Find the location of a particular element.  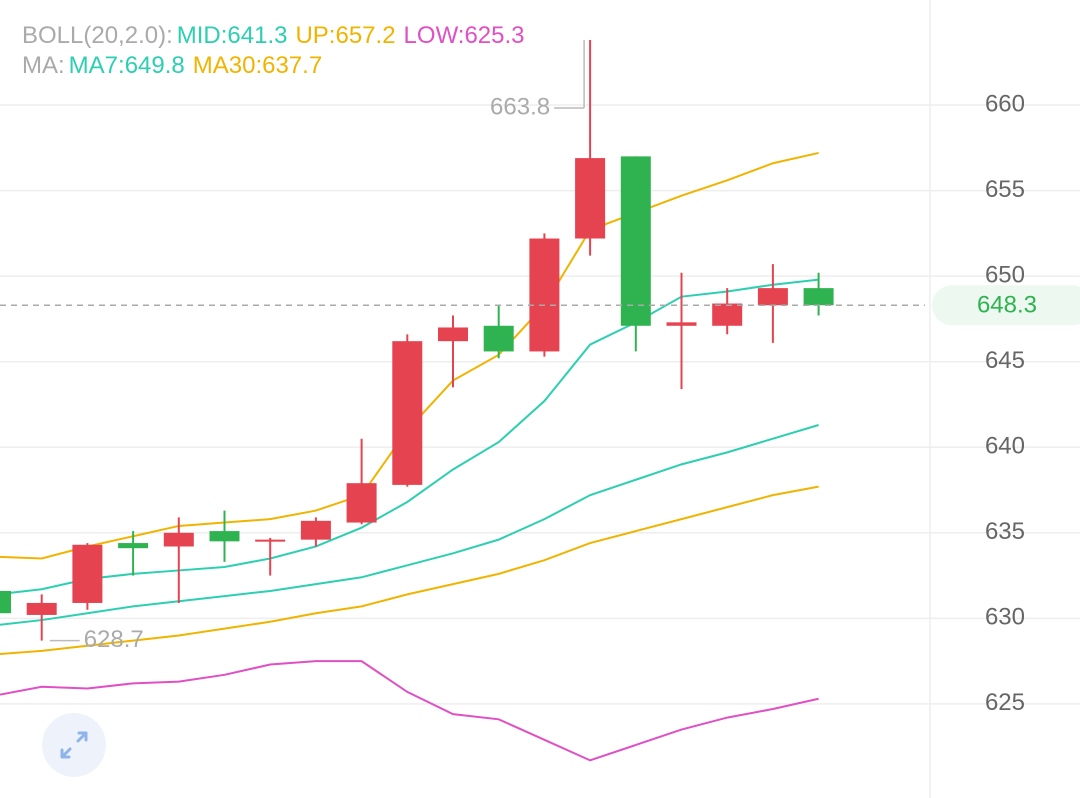

y-tick-label: 635 is located at coordinates (1005, 531).